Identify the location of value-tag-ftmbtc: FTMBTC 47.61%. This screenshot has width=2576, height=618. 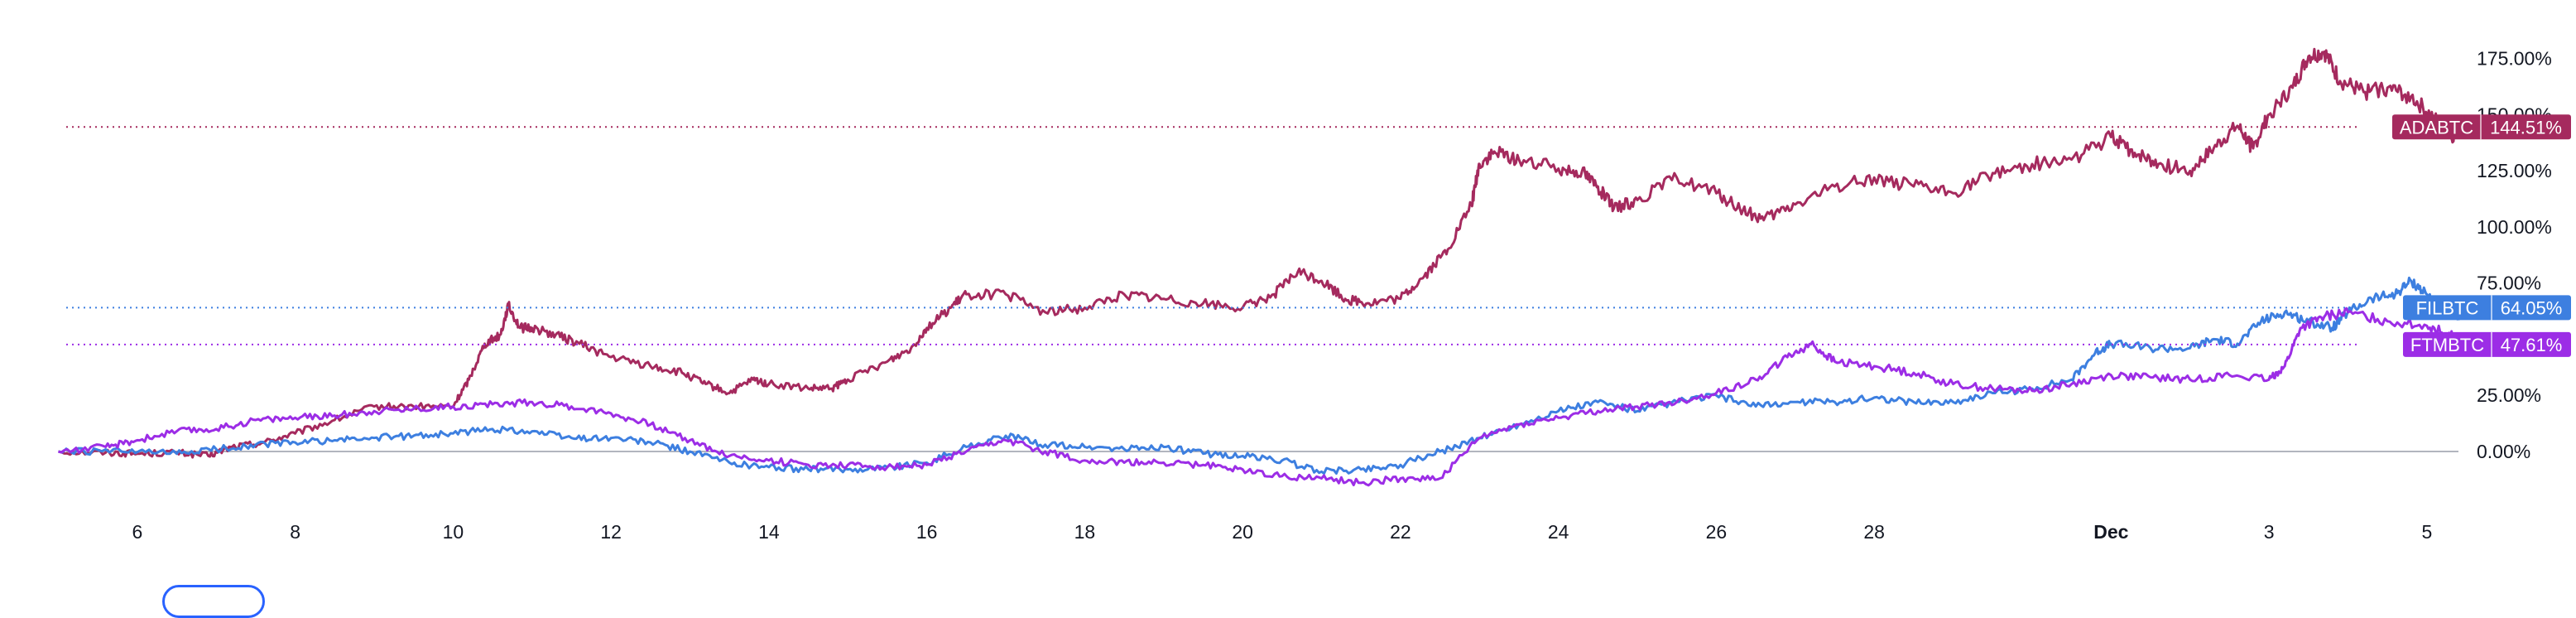
(2487, 344).